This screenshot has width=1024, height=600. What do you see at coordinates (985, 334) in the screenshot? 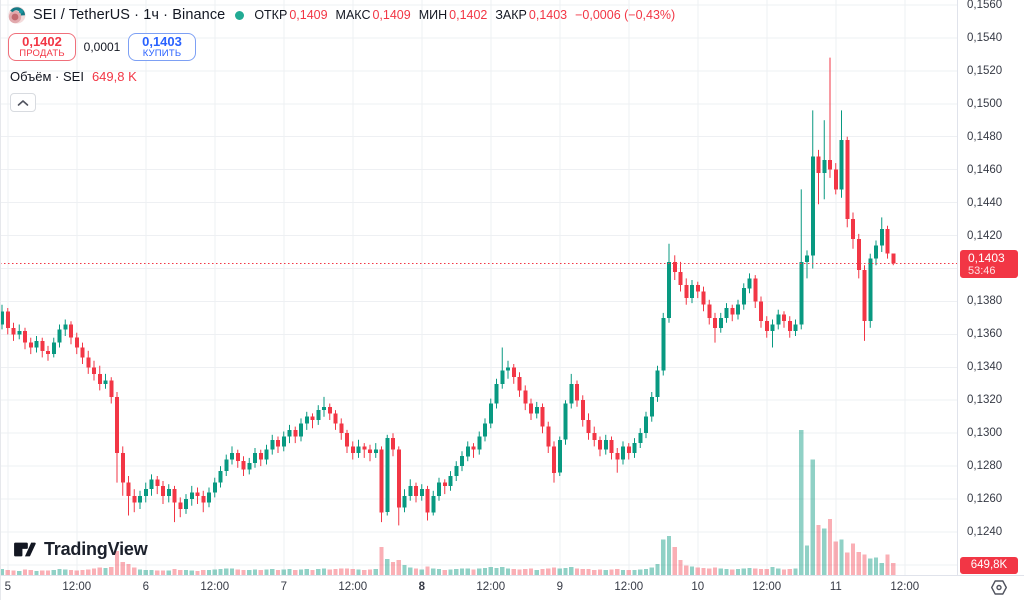
I see `price-tick-label: 0,1360` at bounding box center [985, 334].